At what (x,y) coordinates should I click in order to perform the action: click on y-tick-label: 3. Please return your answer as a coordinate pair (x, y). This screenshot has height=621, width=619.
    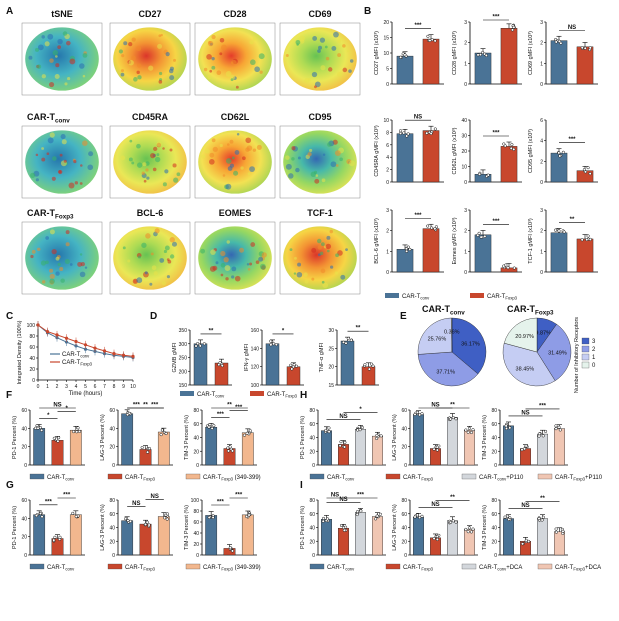
    Looking at the image, I should click on (541, 23).